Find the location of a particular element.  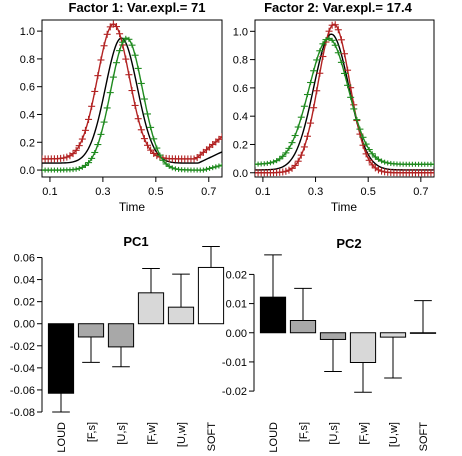

factor1-curve-mean is located at coordinates (132, 100).